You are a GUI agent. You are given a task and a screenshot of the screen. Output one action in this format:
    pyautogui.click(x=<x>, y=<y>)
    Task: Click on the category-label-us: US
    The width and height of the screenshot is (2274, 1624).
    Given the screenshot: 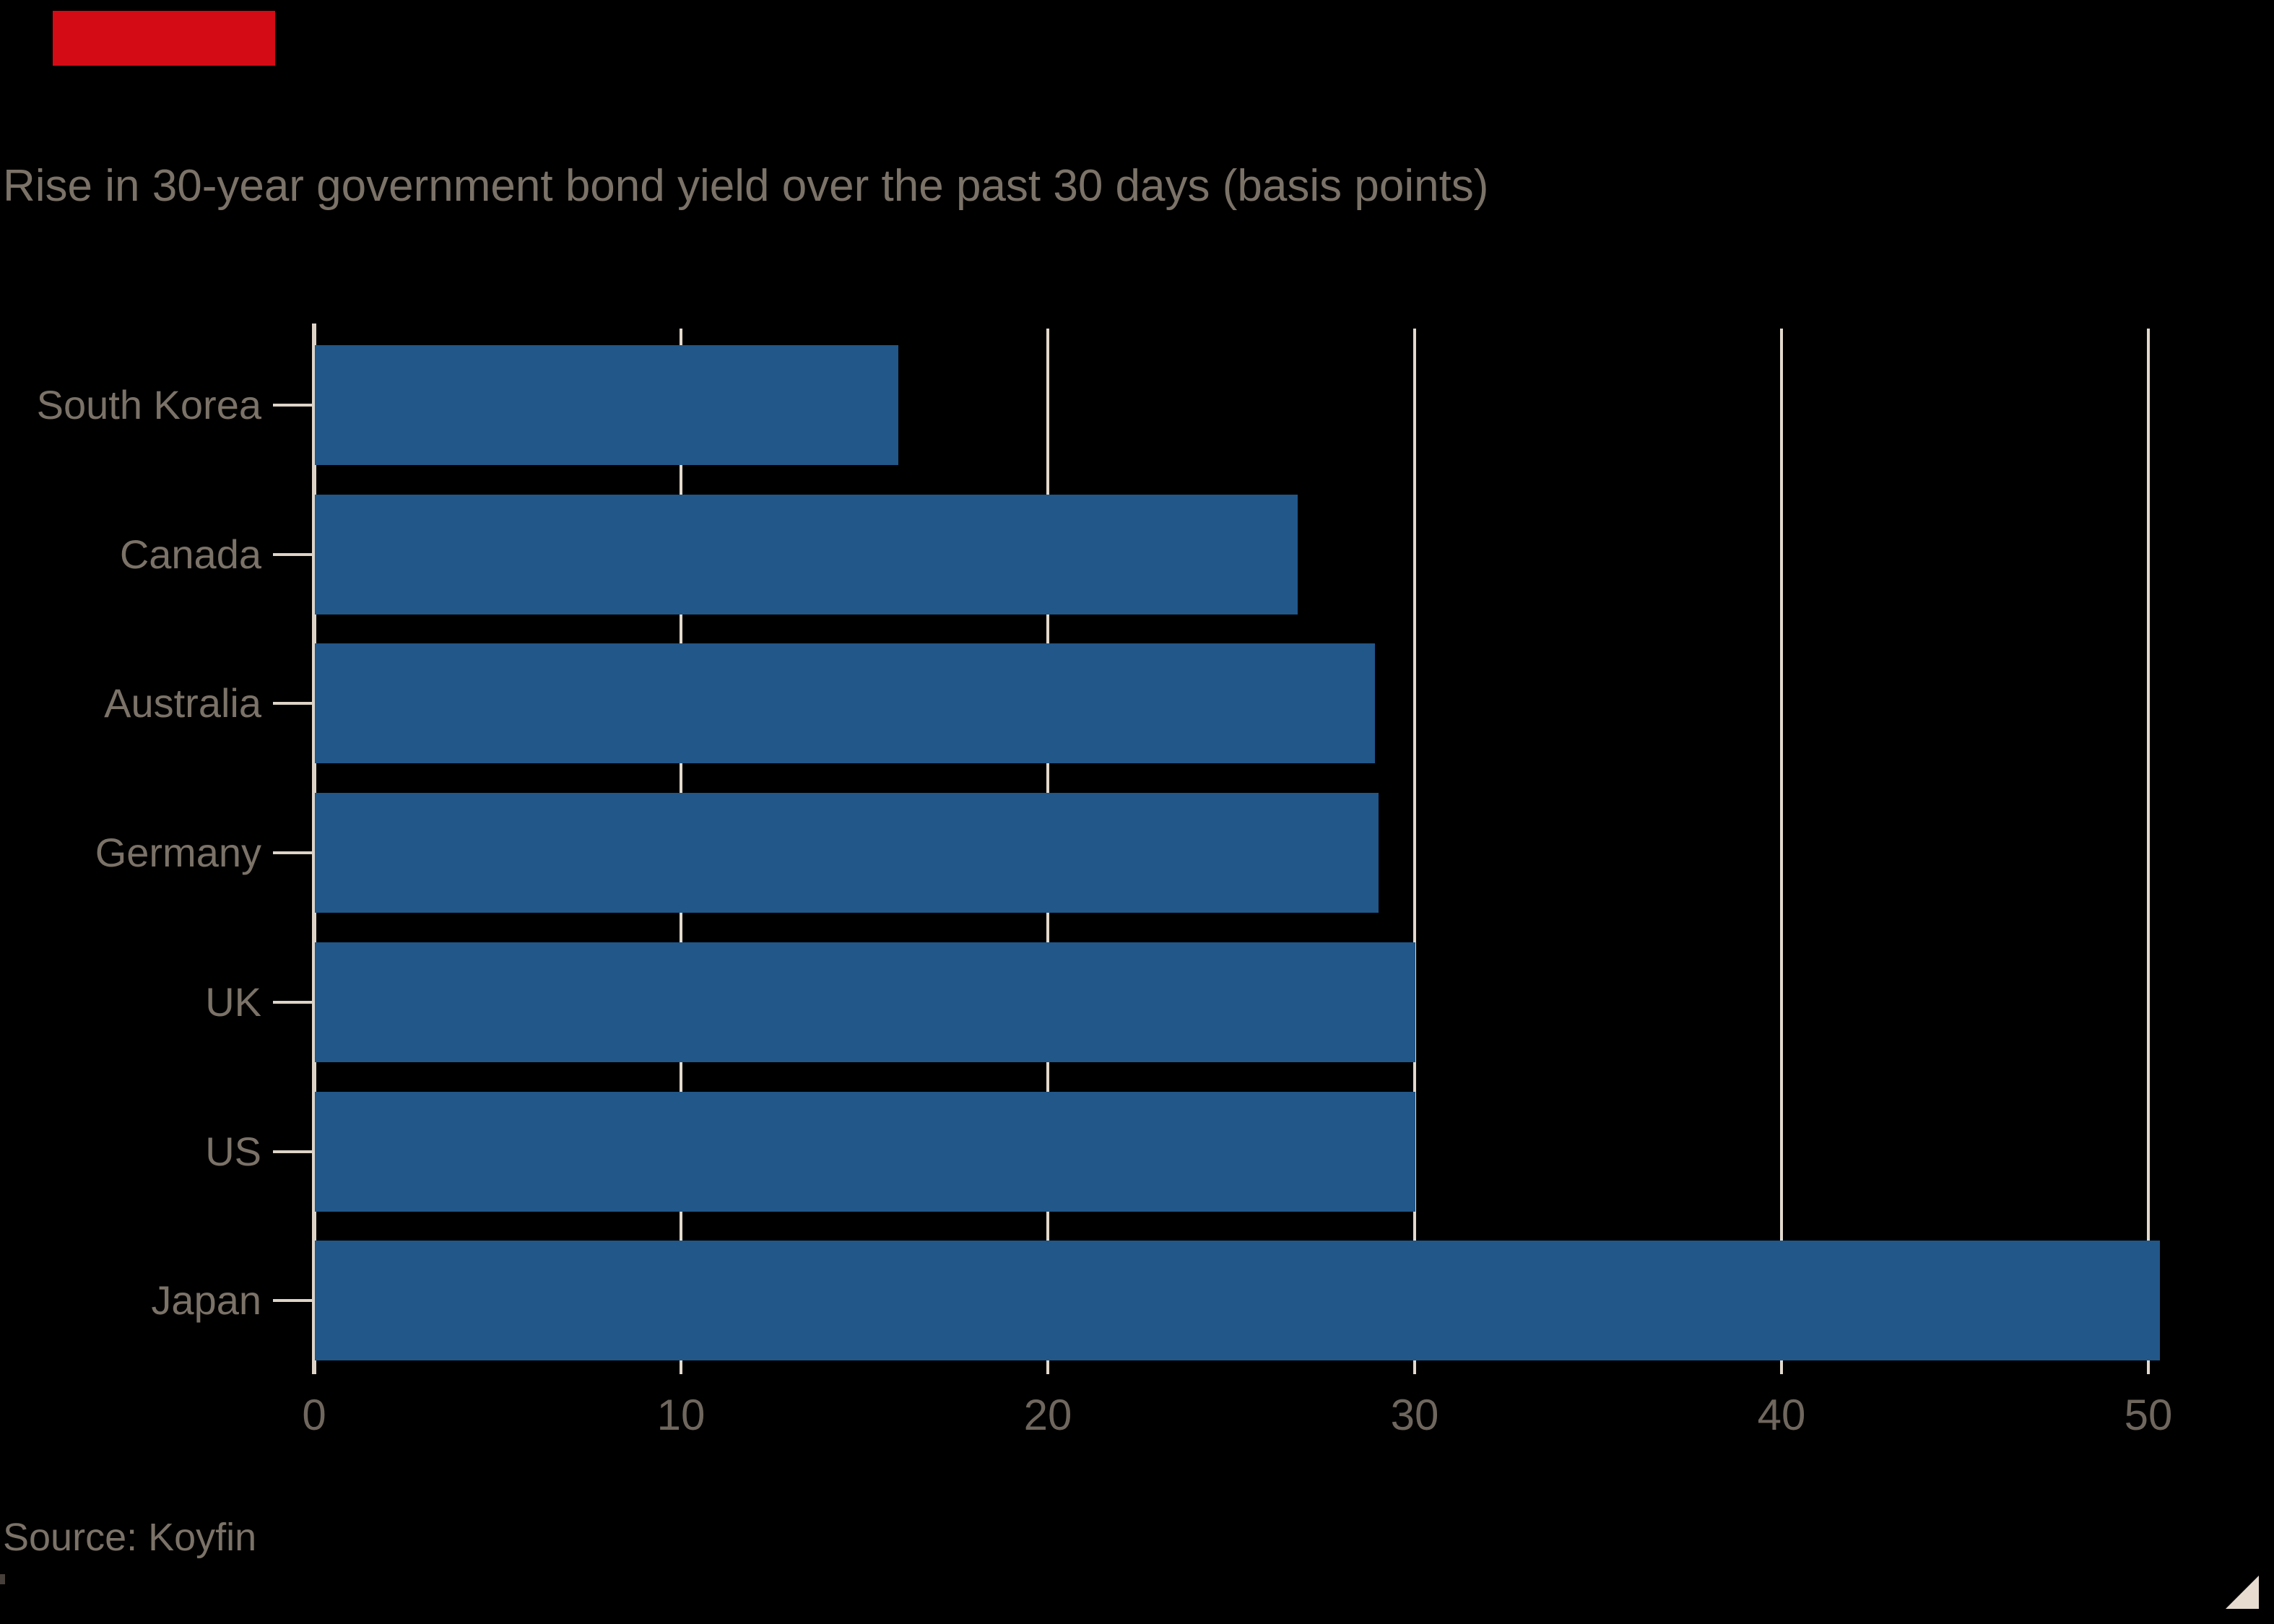 What is the action you would take?
    pyautogui.click(x=233, y=1151)
    